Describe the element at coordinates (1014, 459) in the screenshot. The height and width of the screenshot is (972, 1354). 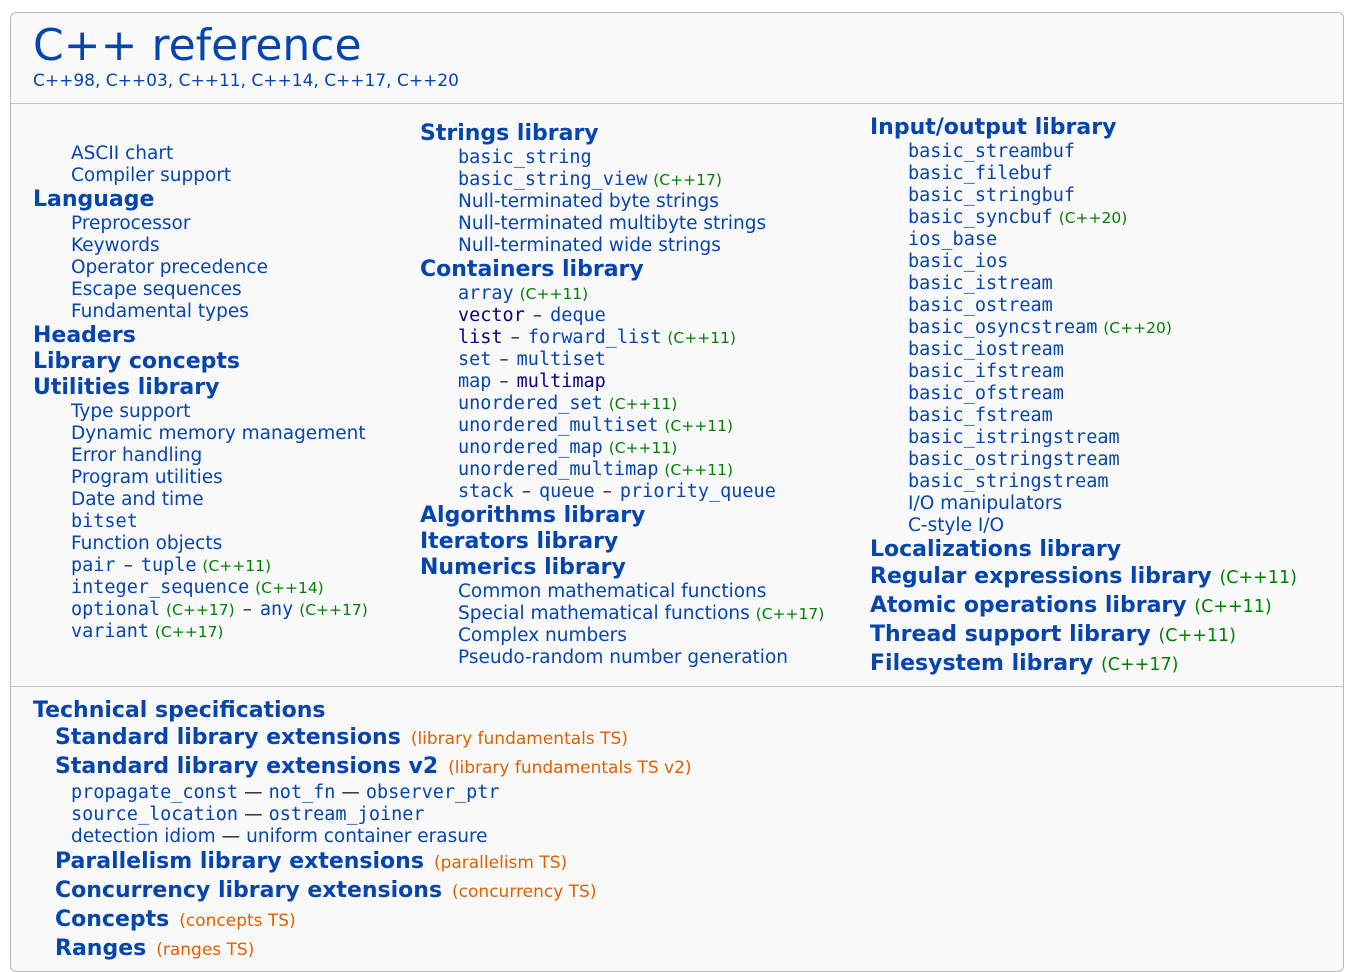
I see `link-basic-ostringstream: basic_ostringstream` at that location.